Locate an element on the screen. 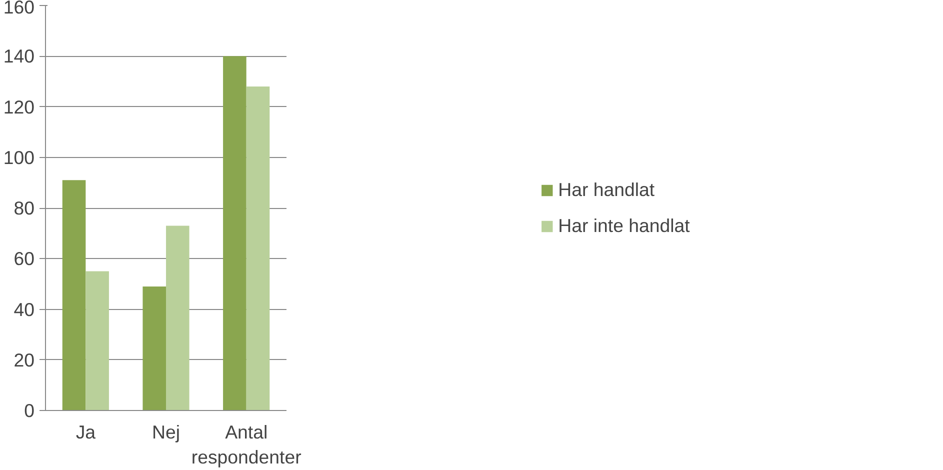 This screenshot has height=470, width=943. y-tick-label: 120 is located at coordinates (19, 107).